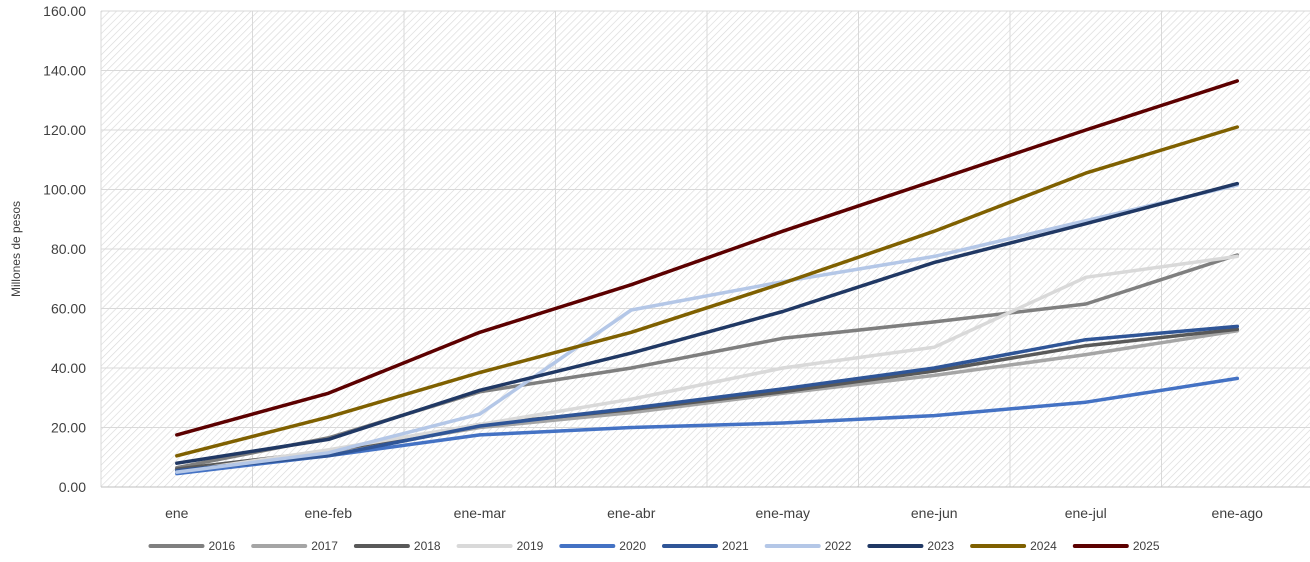 This screenshot has width=1310, height=562. I want to click on x-tick-label: ene-jul, so click(1086, 513).